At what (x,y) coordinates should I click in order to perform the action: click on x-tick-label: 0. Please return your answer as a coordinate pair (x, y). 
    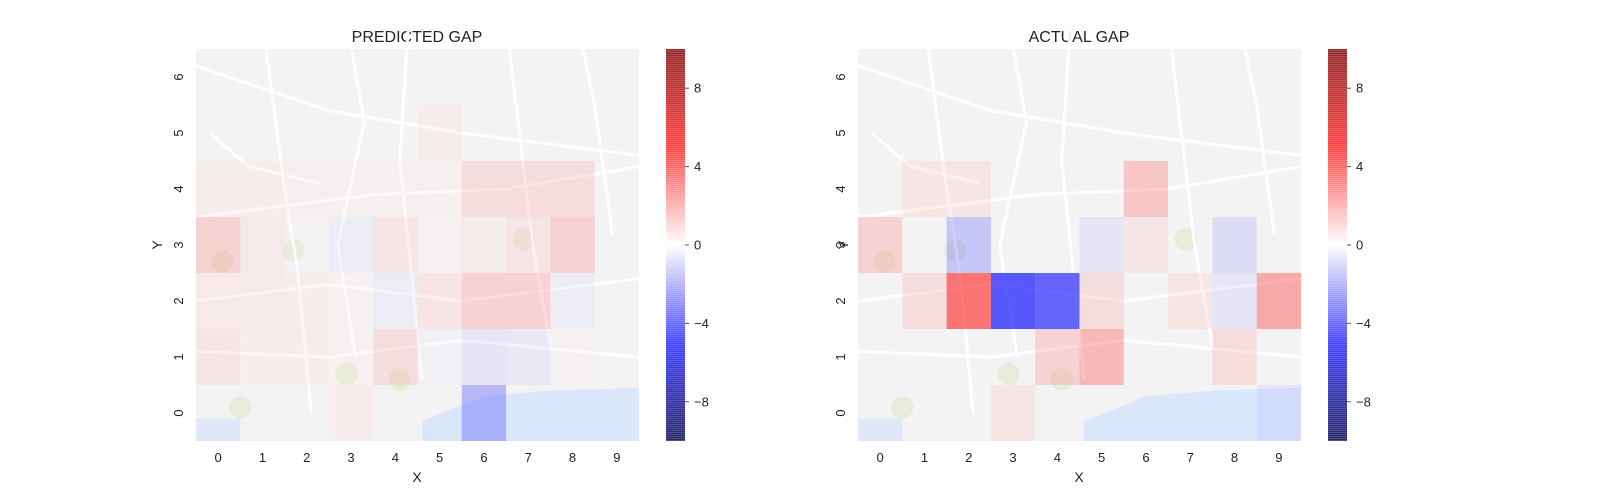
    Looking at the image, I should click on (880, 457).